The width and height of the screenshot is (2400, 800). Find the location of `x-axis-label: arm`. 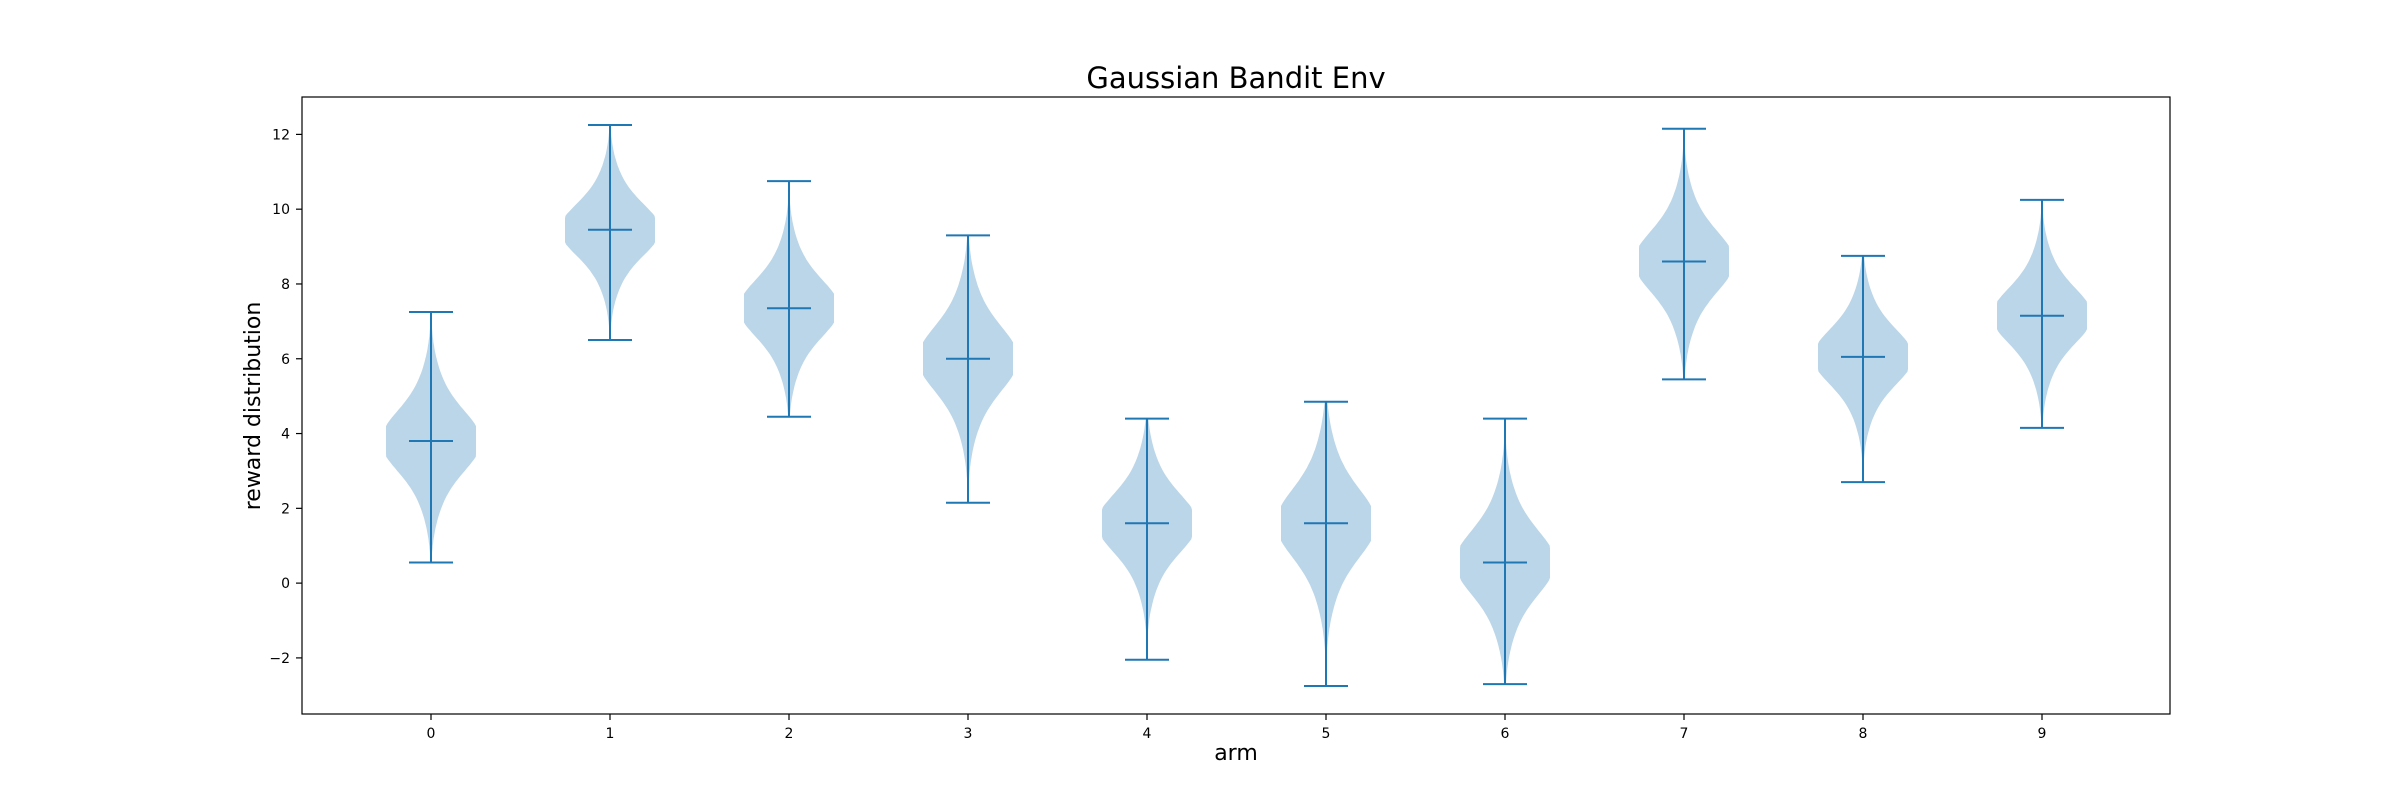

x-axis-label: arm is located at coordinates (1236, 753).